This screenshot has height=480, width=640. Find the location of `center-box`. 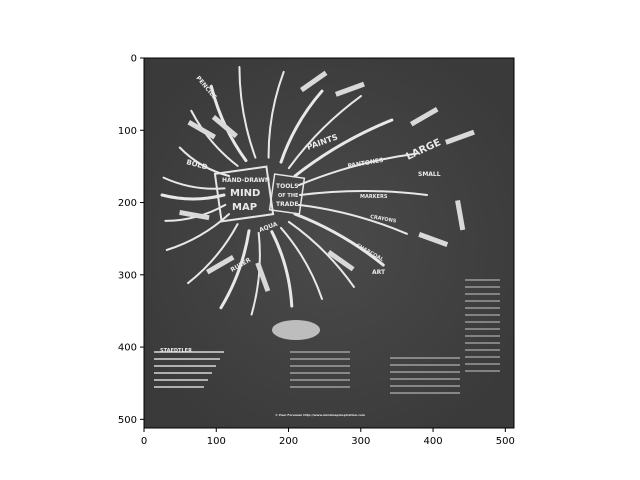

center-box is located at coordinates (244, 194).